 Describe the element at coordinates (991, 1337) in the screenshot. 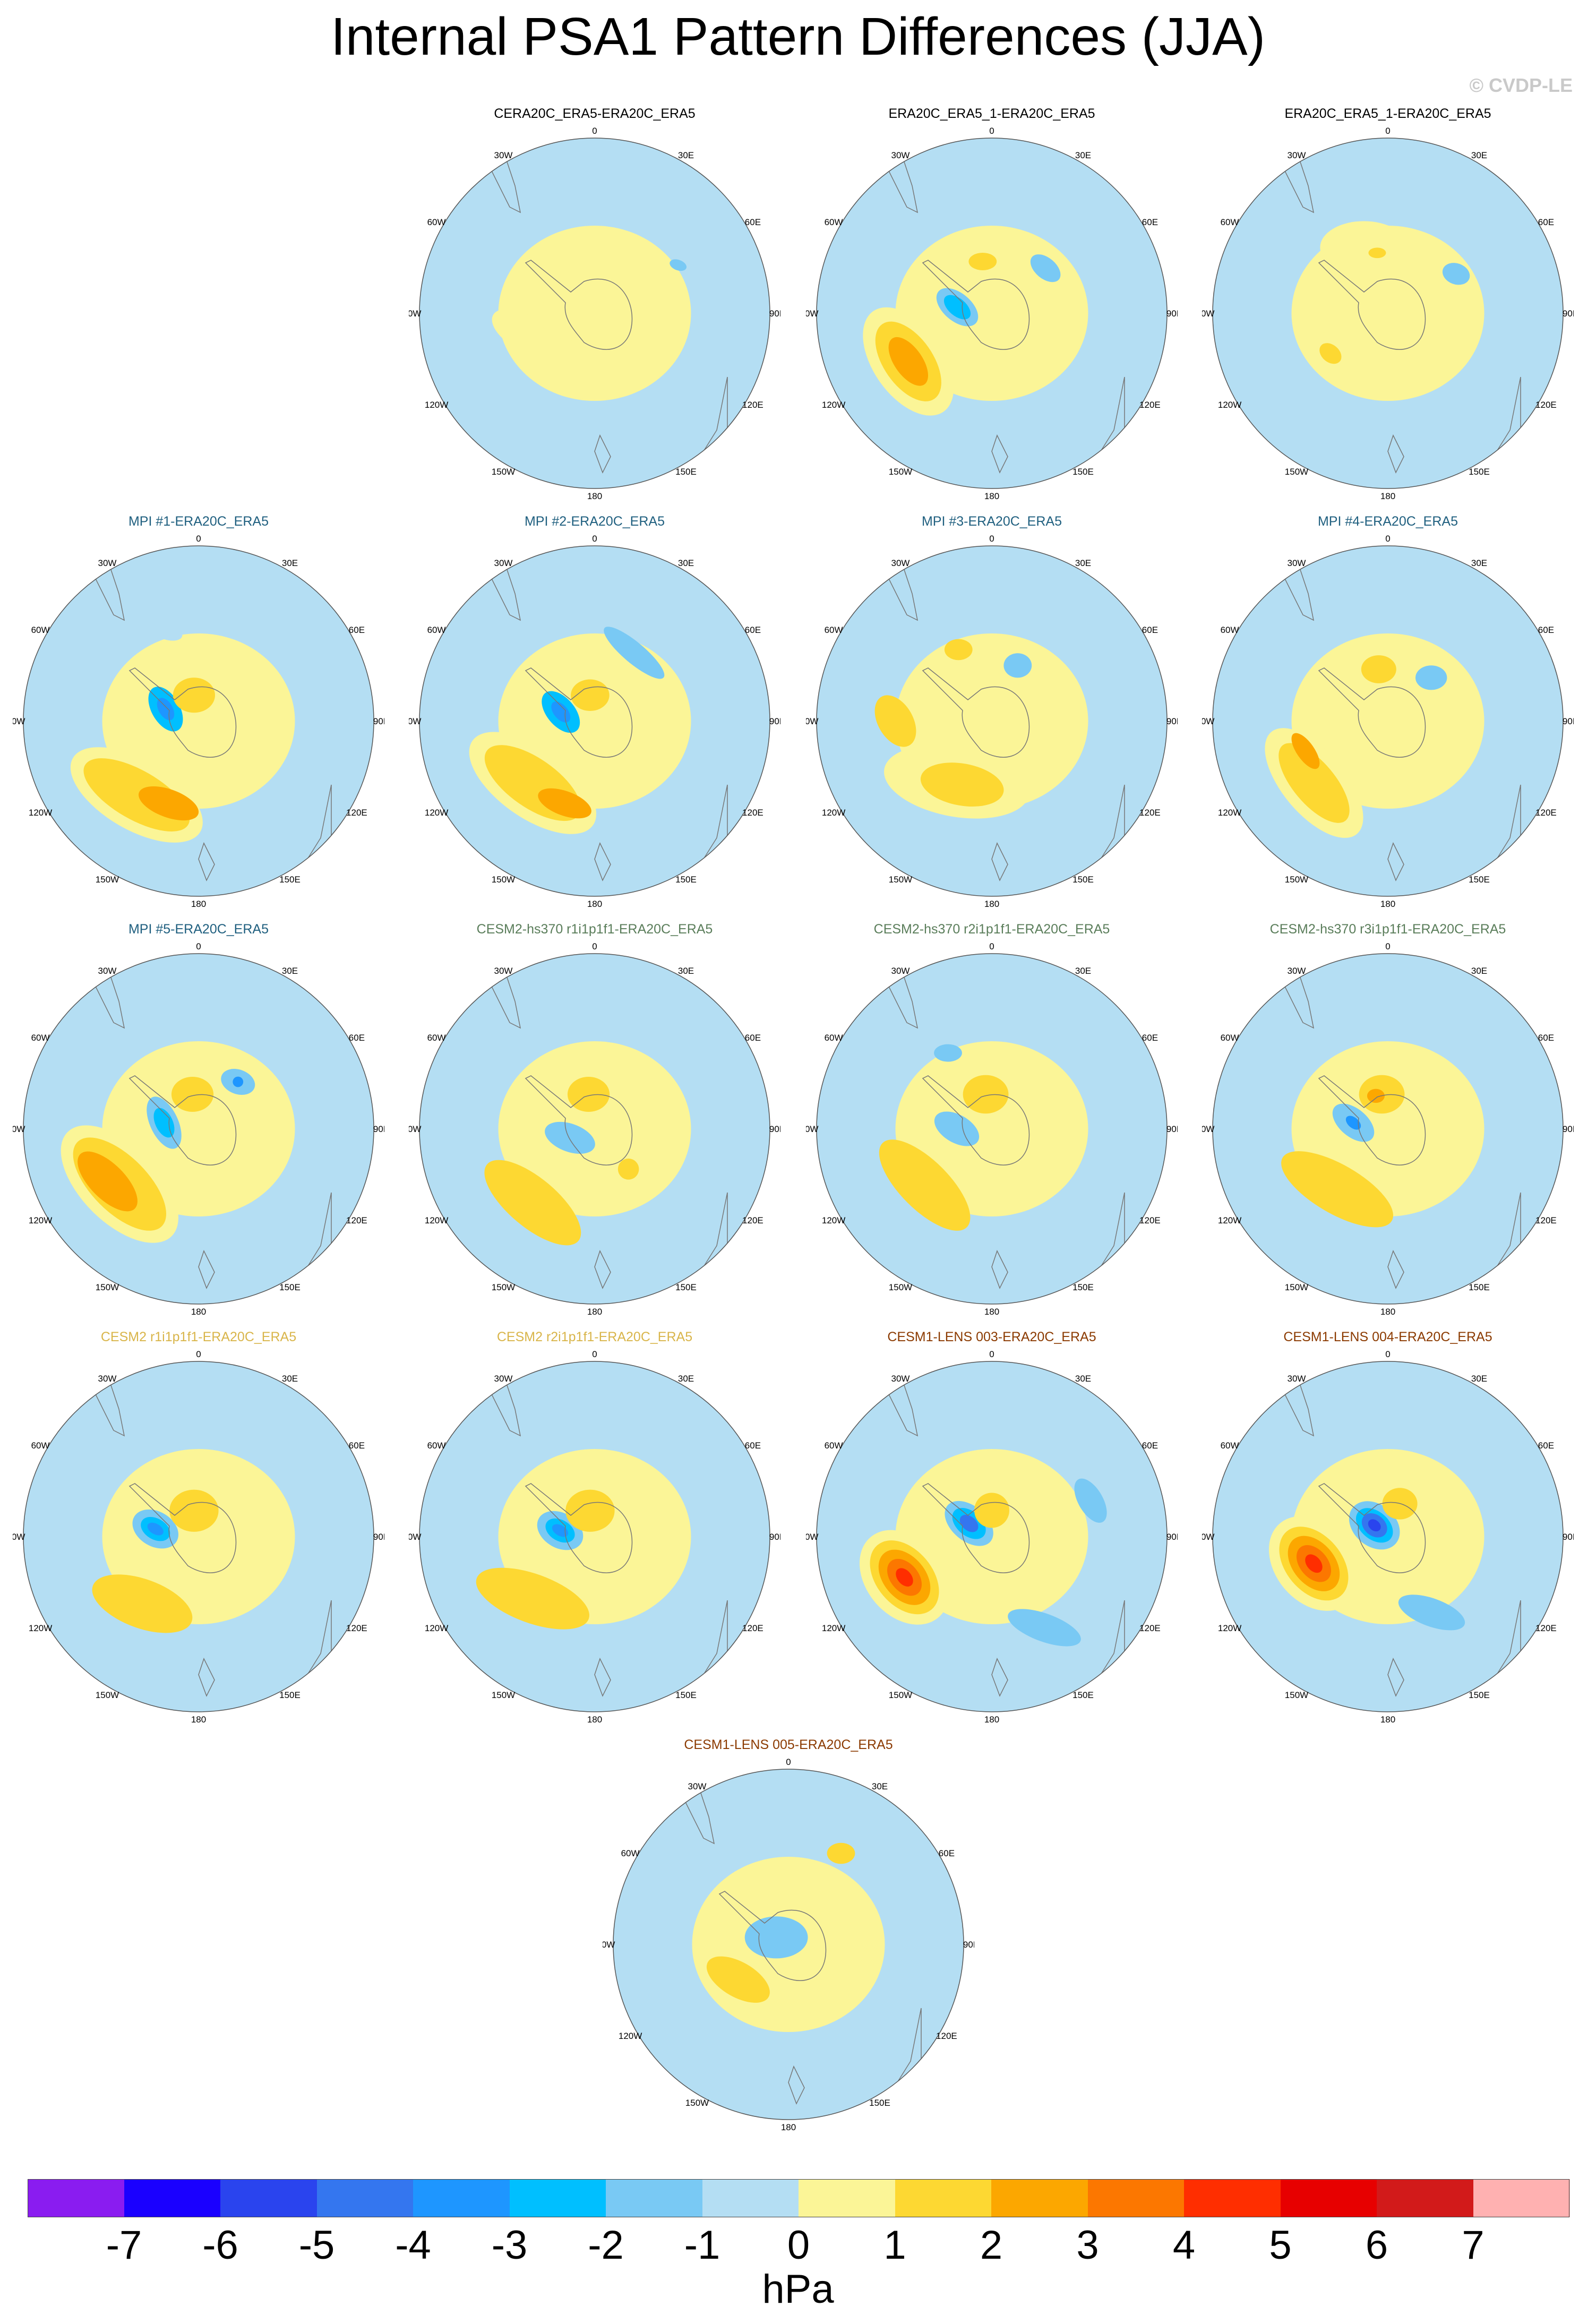

I see `panel-title: CESM1-LENS 003-ERA20C_ERA5` at that location.